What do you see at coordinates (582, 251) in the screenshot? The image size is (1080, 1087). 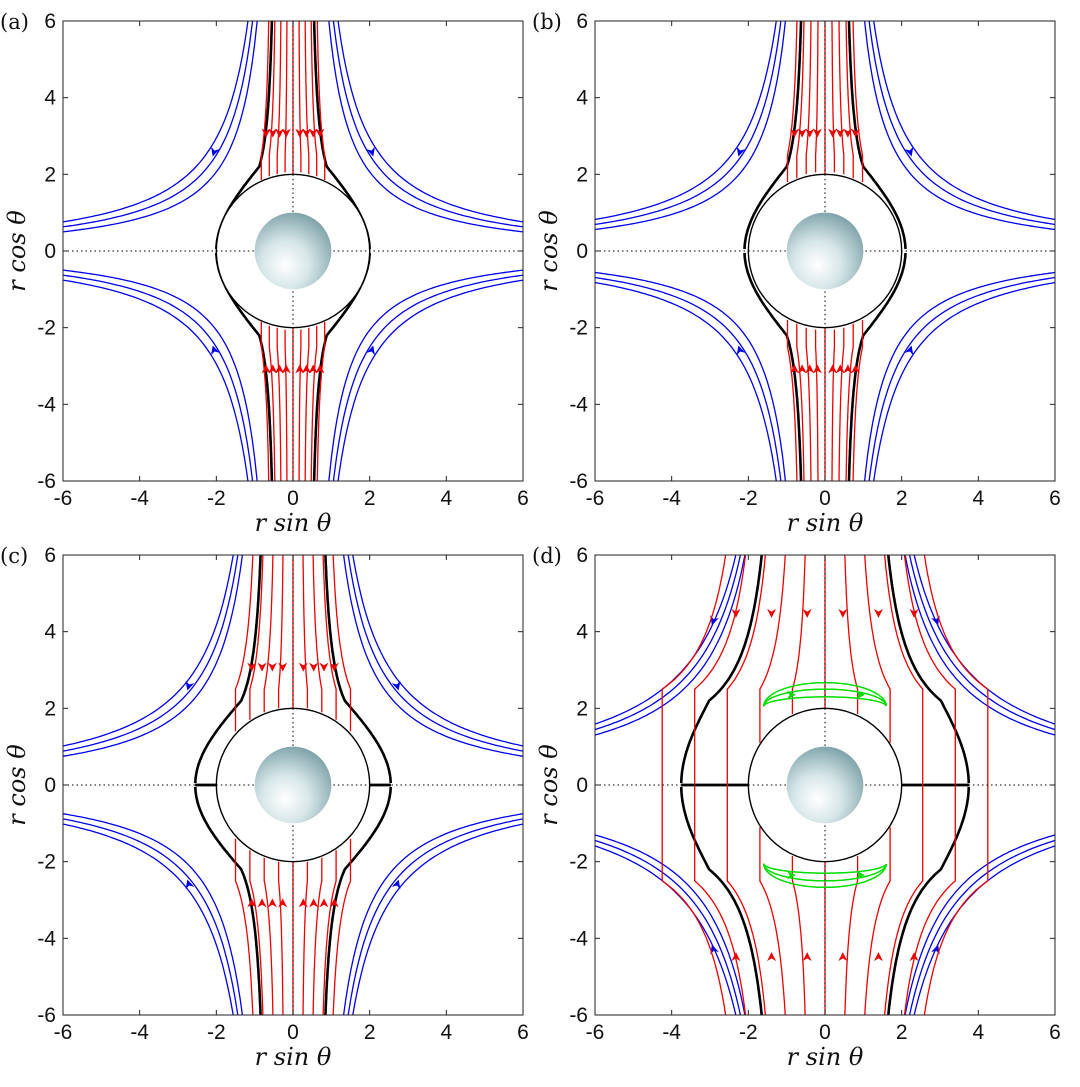 I see `y-tick-label: 0` at bounding box center [582, 251].